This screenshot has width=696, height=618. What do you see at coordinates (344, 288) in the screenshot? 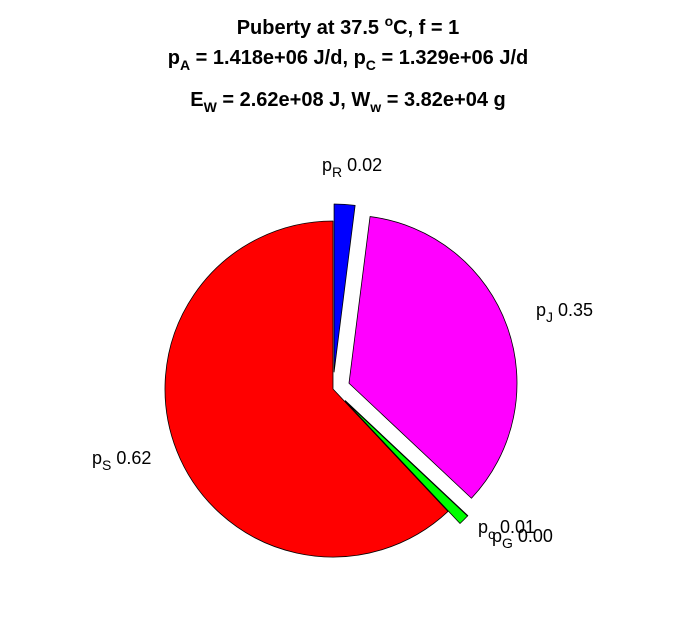
I see `pie-slice-pR` at bounding box center [344, 288].